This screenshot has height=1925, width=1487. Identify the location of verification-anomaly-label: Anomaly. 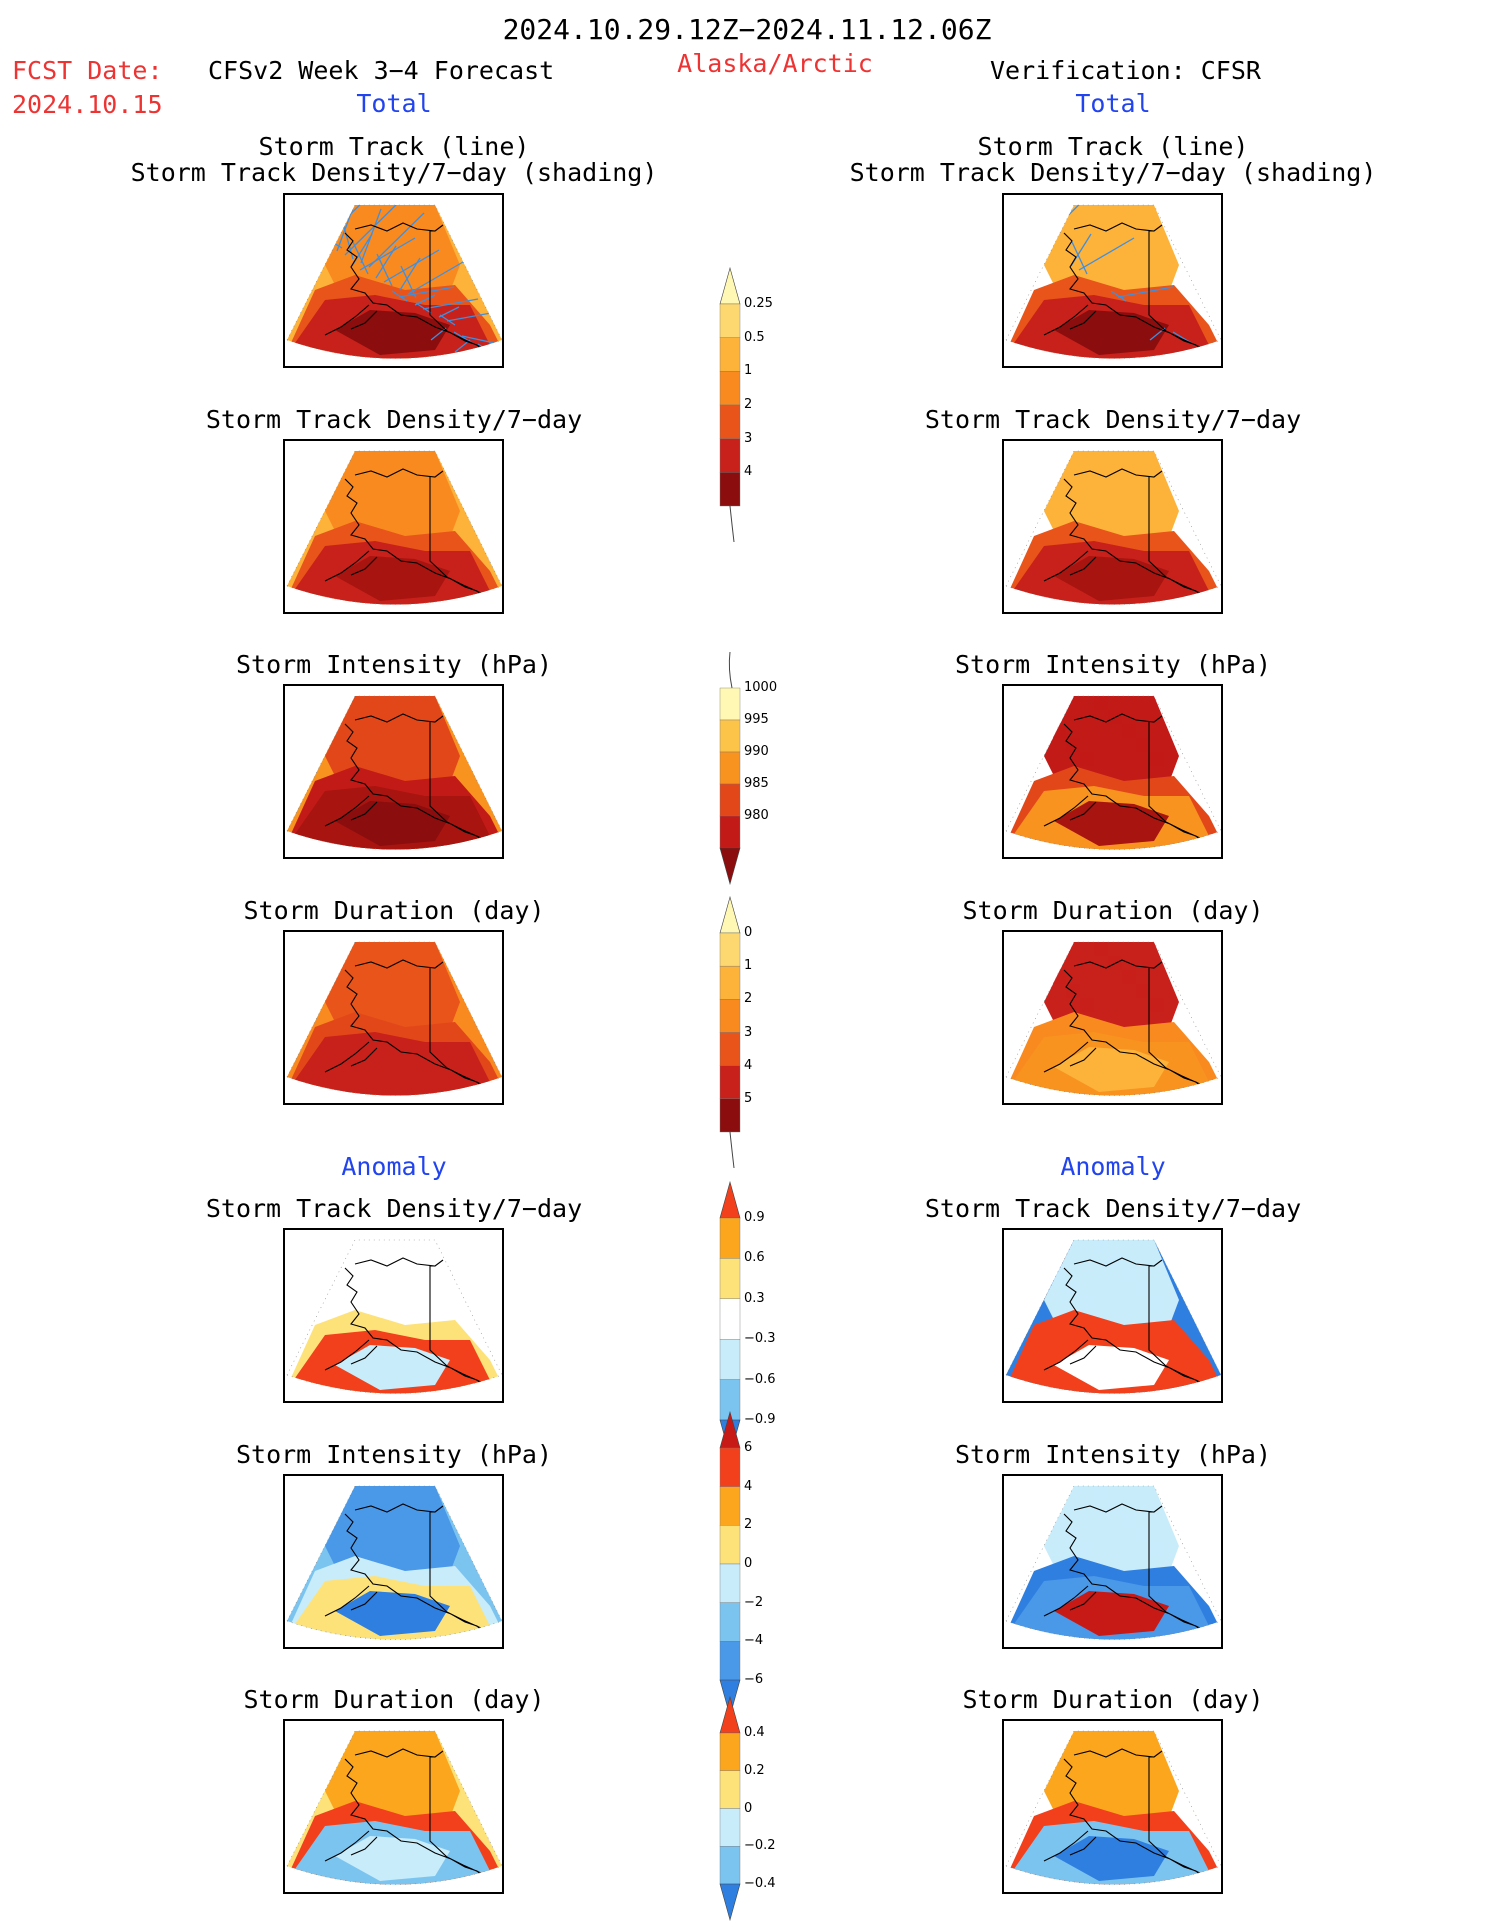
(1113, 1166).